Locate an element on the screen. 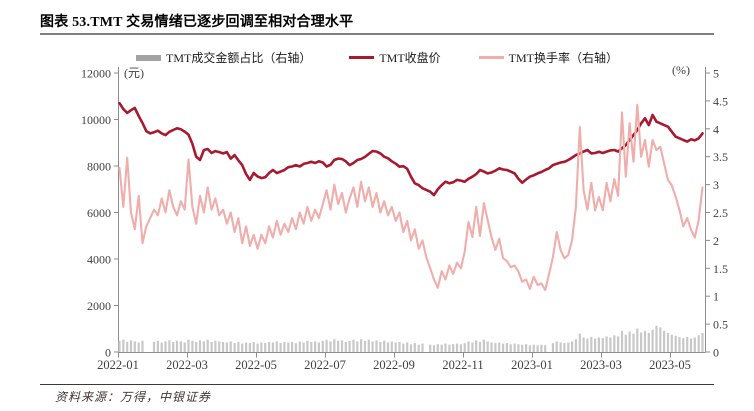  legend-item-2: TMT换手率（右轴） is located at coordinates (548, 57).